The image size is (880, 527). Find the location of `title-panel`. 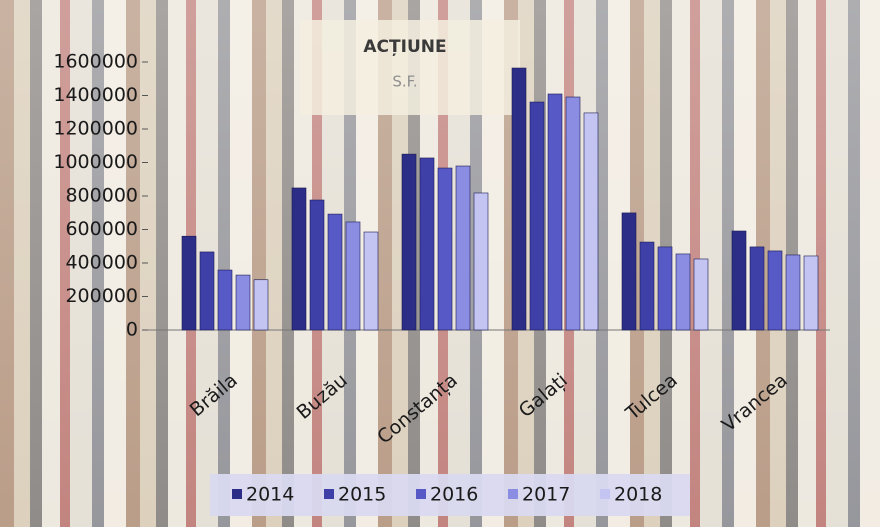

title-panel is located at coordinates (410, 67).